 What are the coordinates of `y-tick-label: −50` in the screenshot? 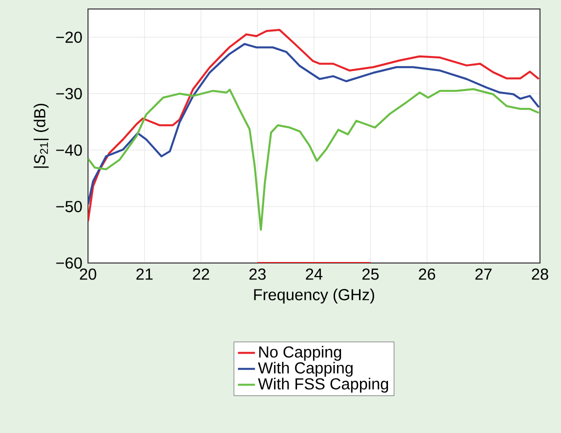 It's located at (69, 206).